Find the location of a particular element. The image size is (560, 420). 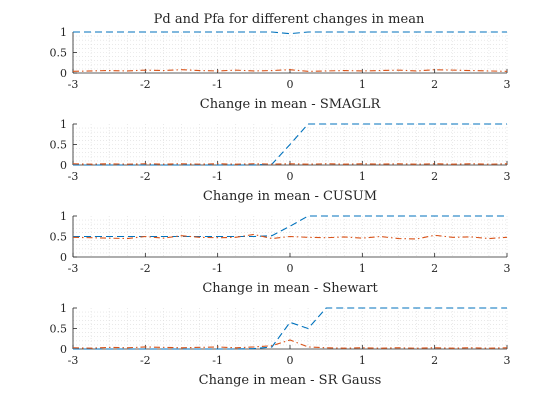

x-axis-label: Change in mean - SMAGLR is located at coordinates (291, 104).